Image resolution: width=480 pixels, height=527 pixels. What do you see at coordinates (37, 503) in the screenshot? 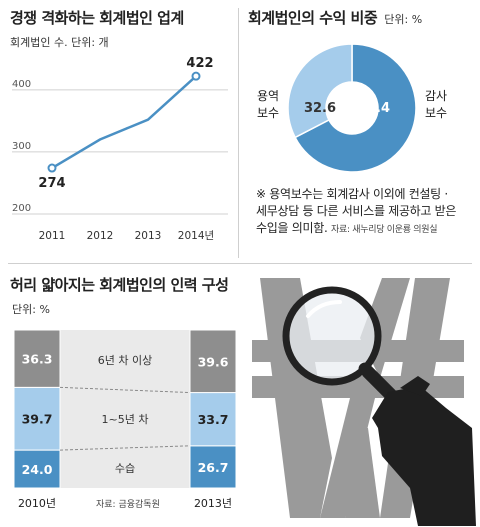
I see `x-category-label: 2010년` at bounding box center [37, 503].